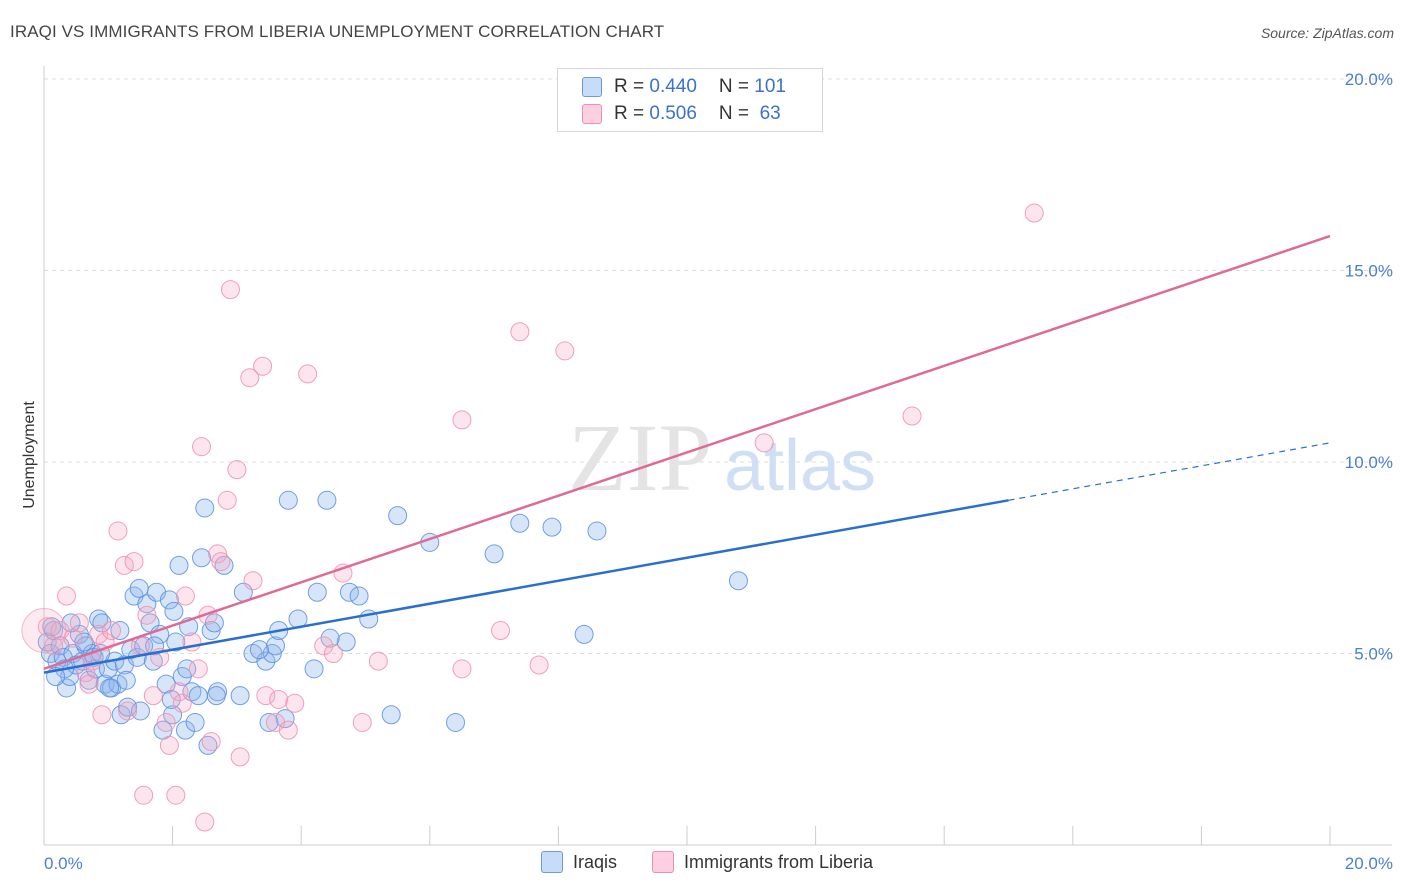 The height and width of the screenshot is (892, 1406). What do you see at coordinates (1373, 654) in the screenshot?
I see `y-tick-label: 5.0%` at bounding box center [1373, 654].